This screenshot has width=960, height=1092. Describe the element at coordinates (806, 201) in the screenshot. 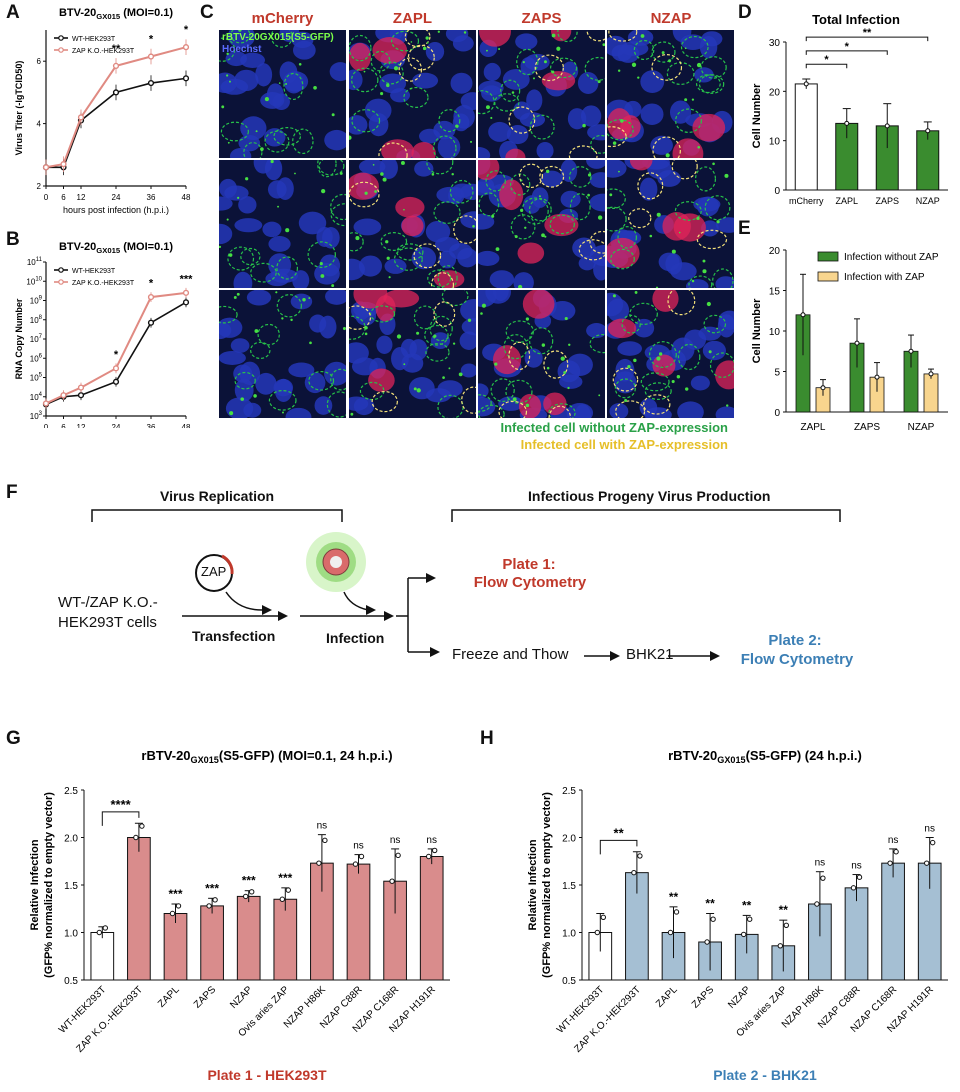

I see `x-tick-label: mCherry` at that location.